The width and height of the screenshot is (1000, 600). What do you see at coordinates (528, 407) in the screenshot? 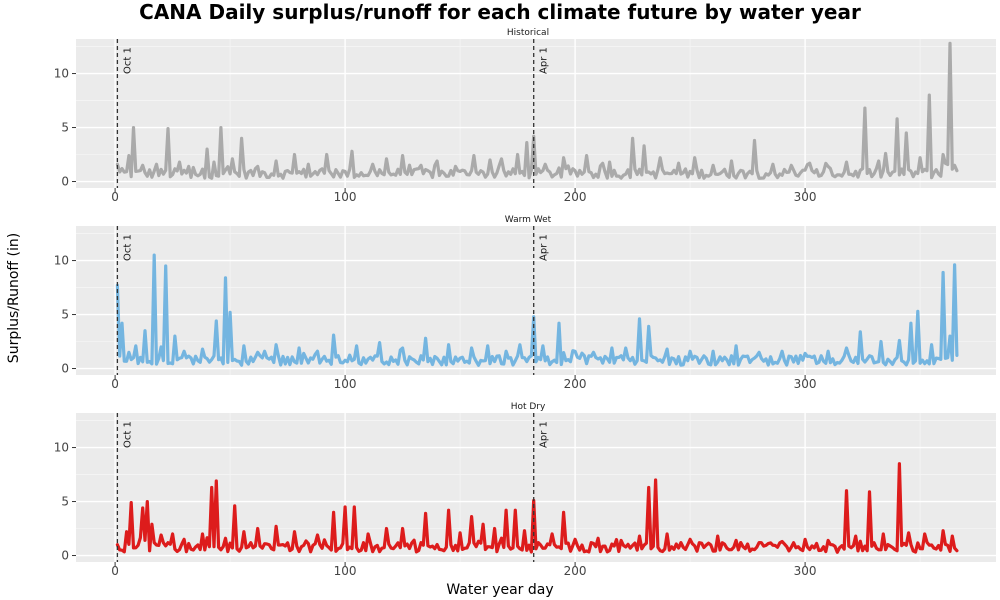
I see `facet-label: Hot Dry` at bounding box center [528, 407].